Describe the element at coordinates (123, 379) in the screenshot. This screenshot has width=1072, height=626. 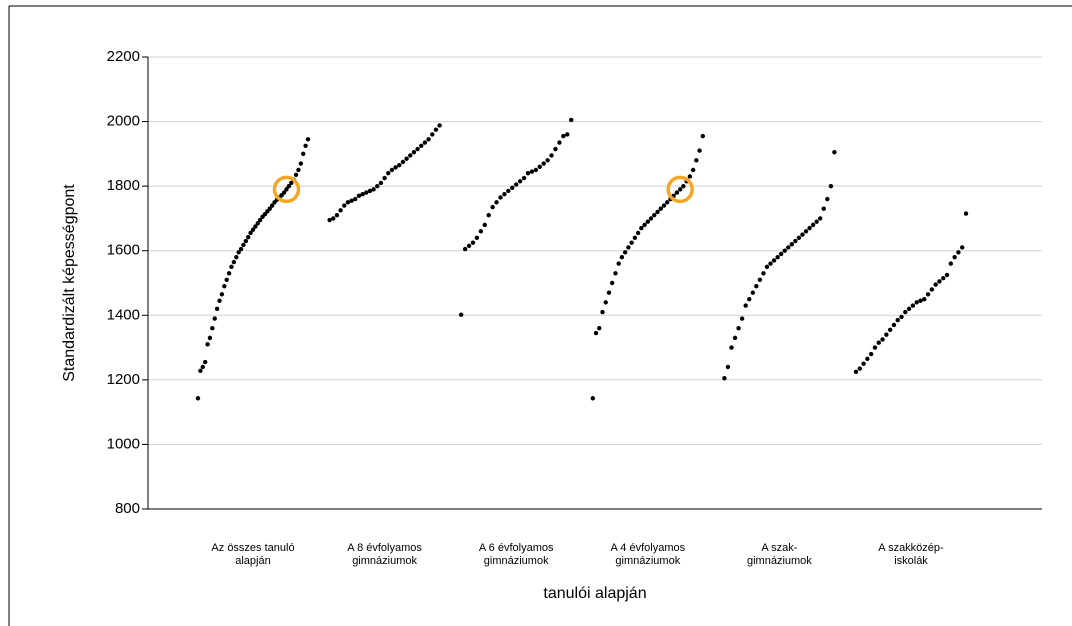
I see `y-tick-label: 1200` at that location.